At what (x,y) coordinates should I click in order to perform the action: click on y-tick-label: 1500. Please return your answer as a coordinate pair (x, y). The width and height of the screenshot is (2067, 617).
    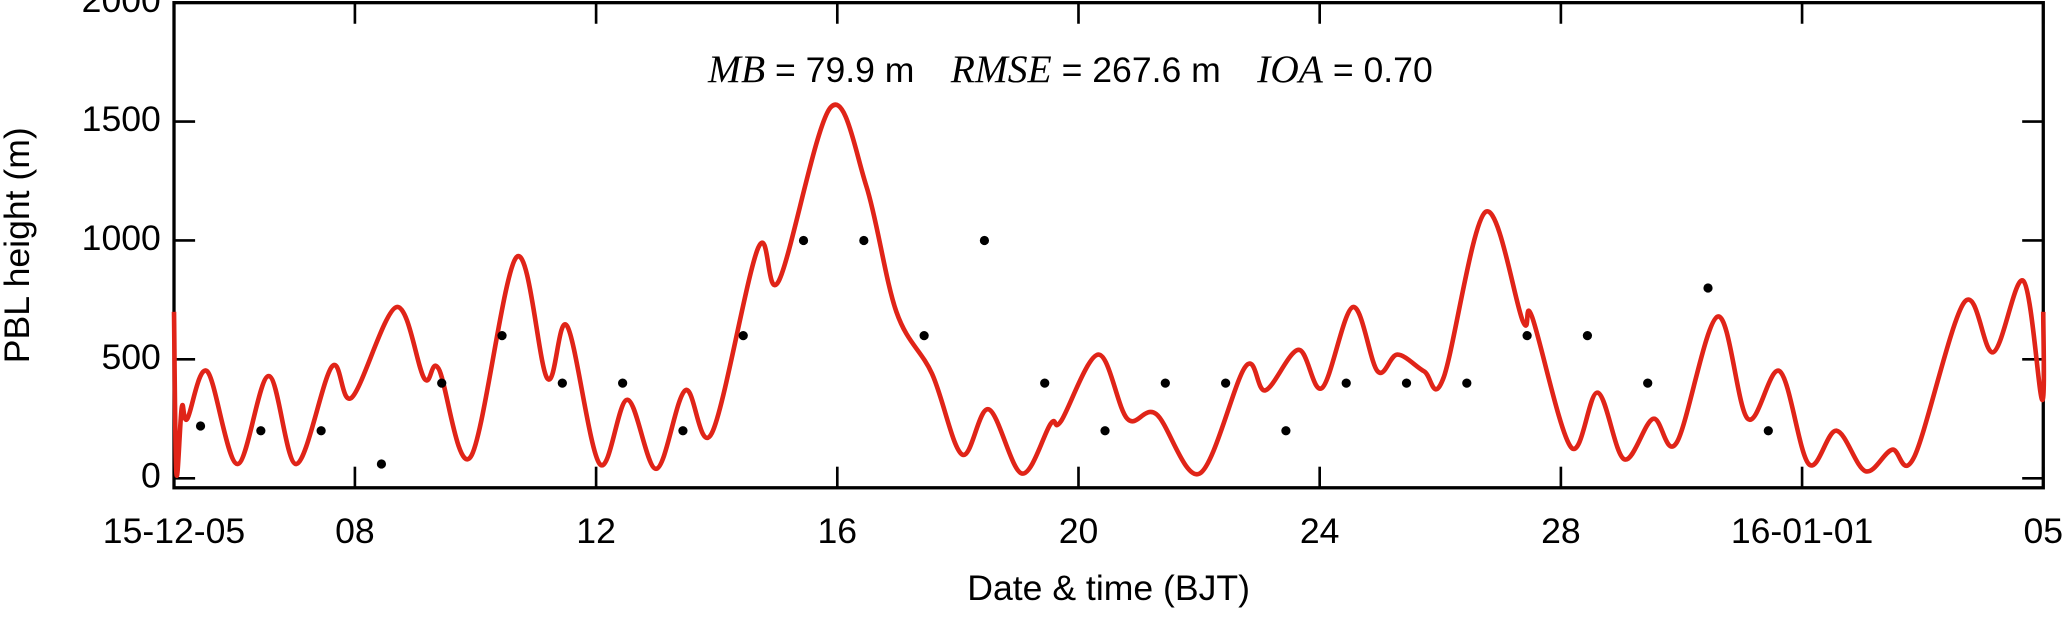
    Looking at the image, I should click on (121, 119).